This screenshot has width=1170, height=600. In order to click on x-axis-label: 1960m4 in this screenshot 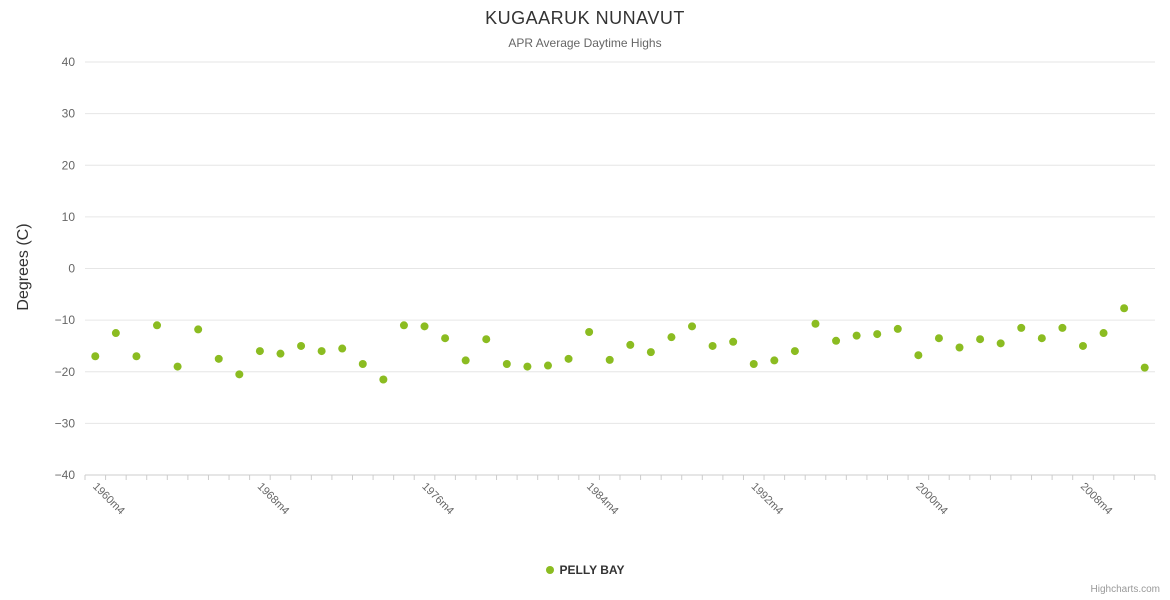, I will do `click(108, 499)`.